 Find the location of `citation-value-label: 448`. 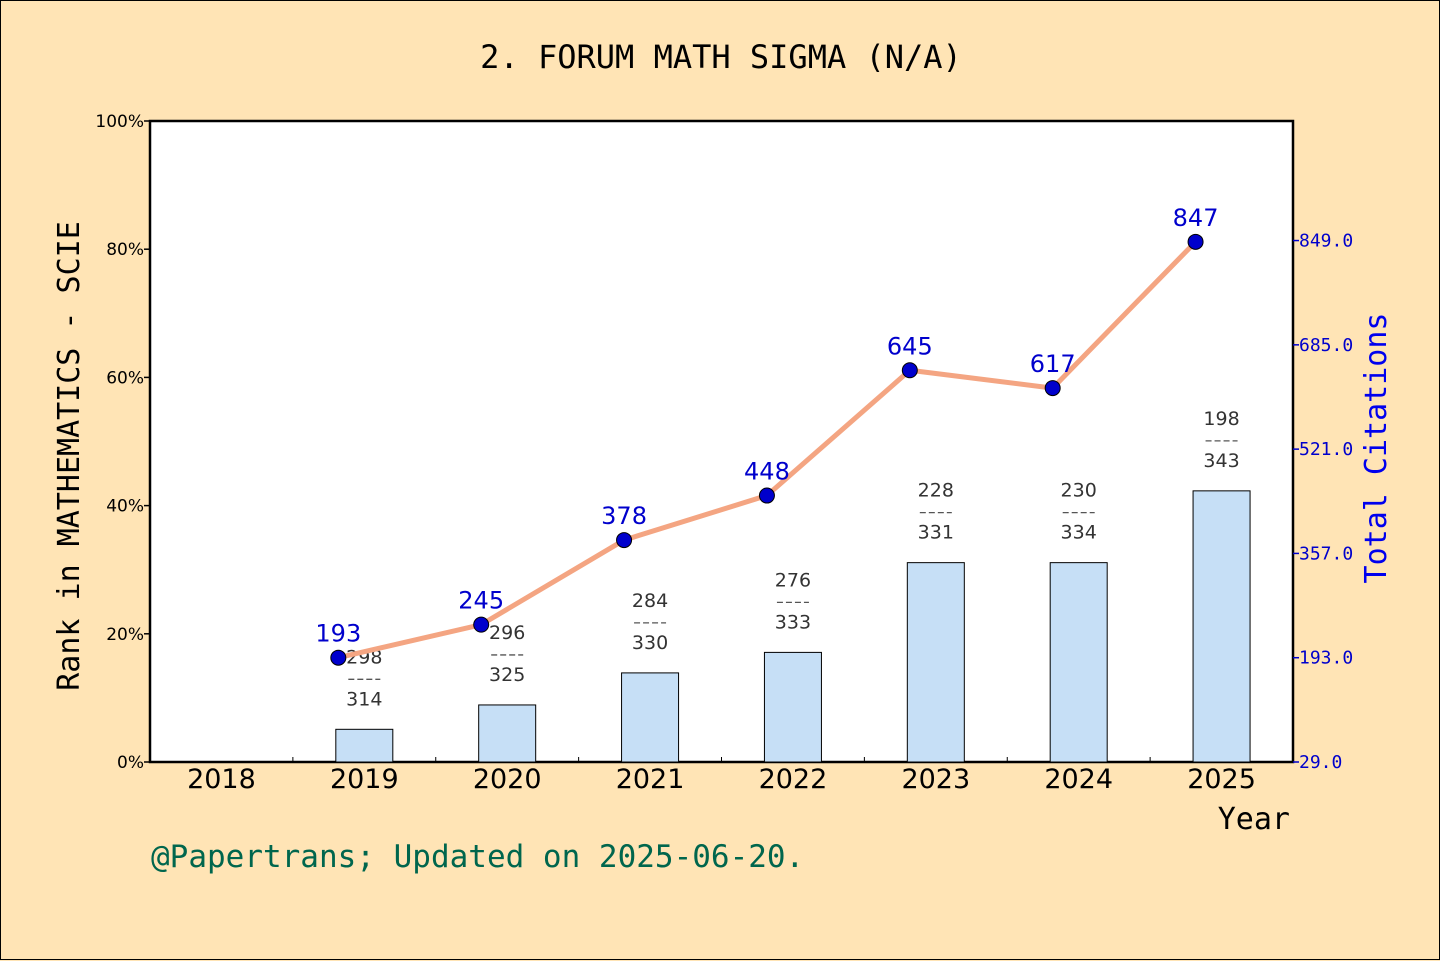

citation-value-label: 448 is located at coordinates (767, 472).